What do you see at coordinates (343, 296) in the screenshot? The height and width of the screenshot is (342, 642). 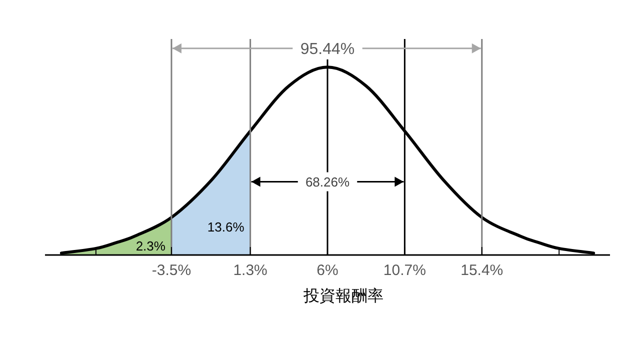 I see `x-axis-title: 投資報酬率` at bounding box center [343, 296].